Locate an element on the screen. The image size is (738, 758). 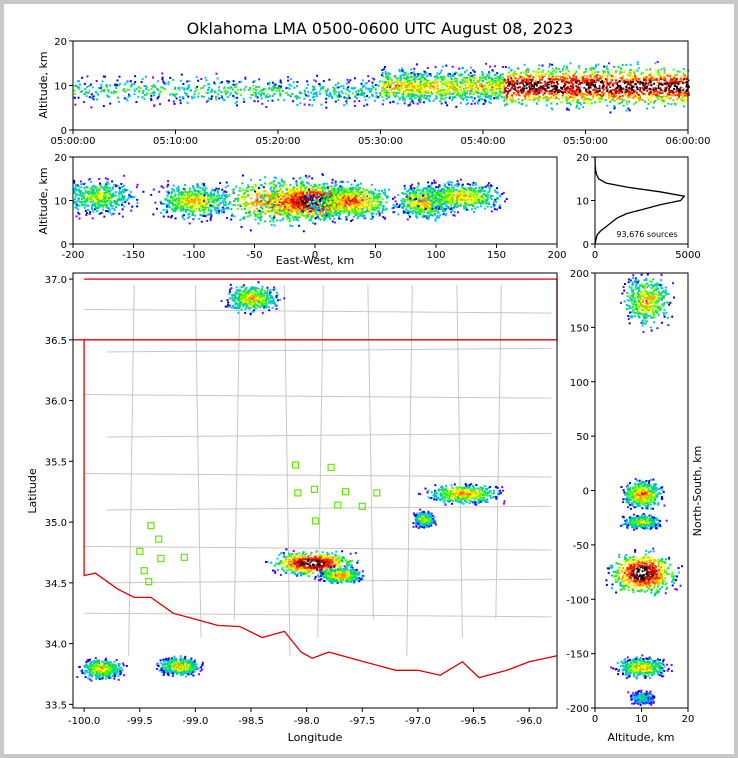
lma-station-markers is located at coordinates (258, 523).